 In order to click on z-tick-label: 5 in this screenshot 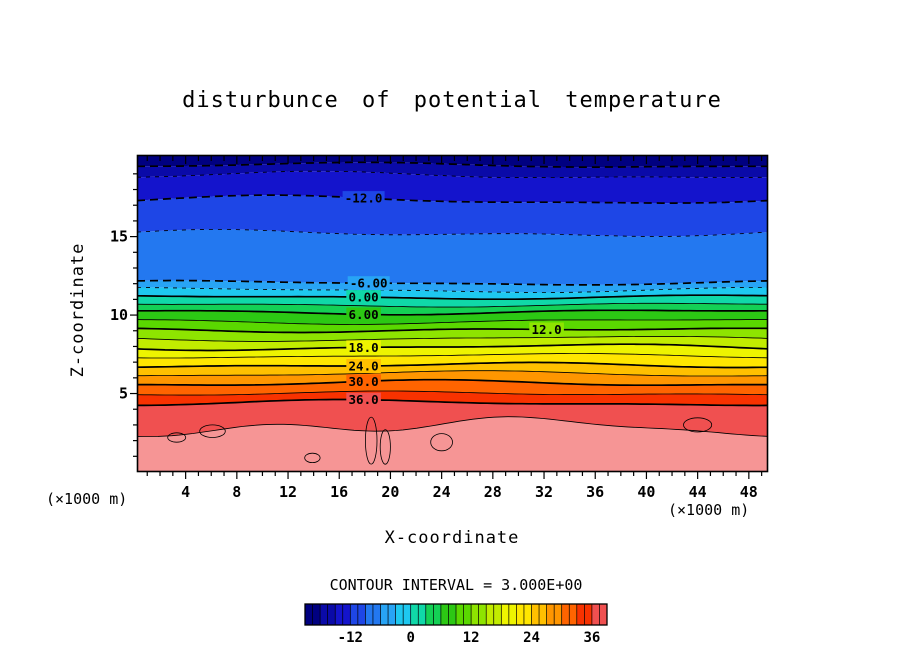, I will do `click(123, 394)`.